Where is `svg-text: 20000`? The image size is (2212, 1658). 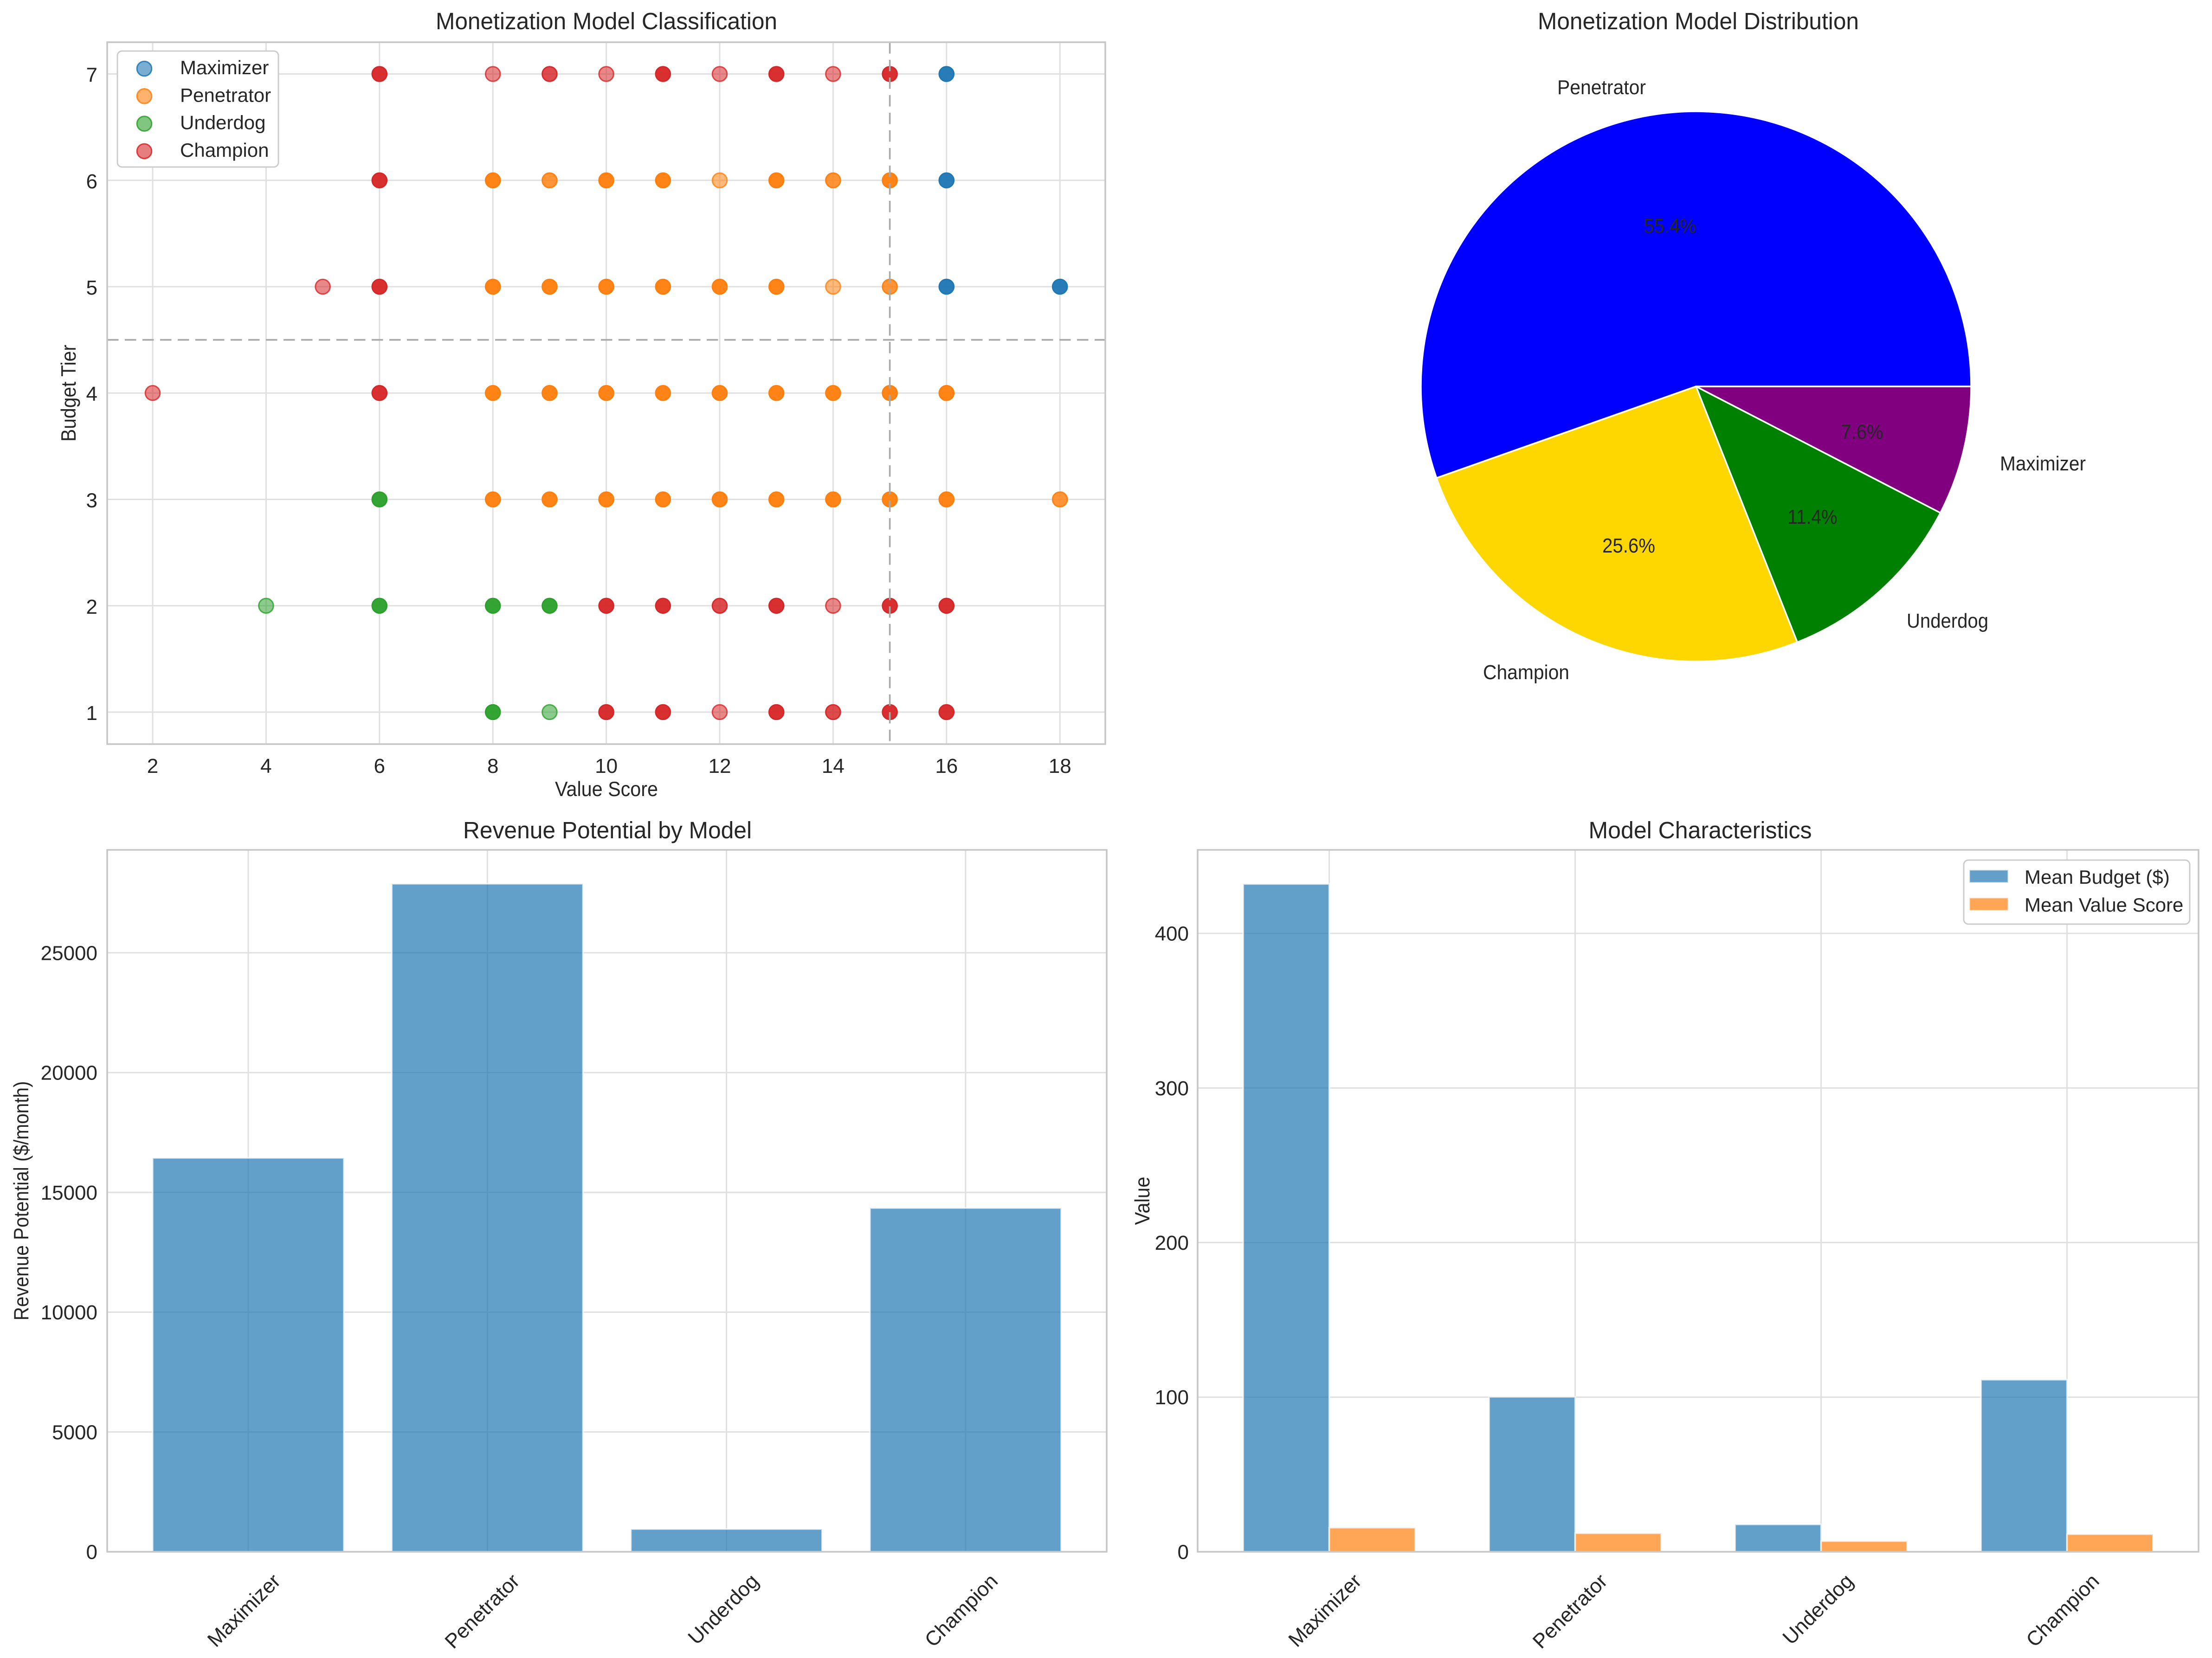 svg-text: 20000 is located at coordinates (69, 1073).